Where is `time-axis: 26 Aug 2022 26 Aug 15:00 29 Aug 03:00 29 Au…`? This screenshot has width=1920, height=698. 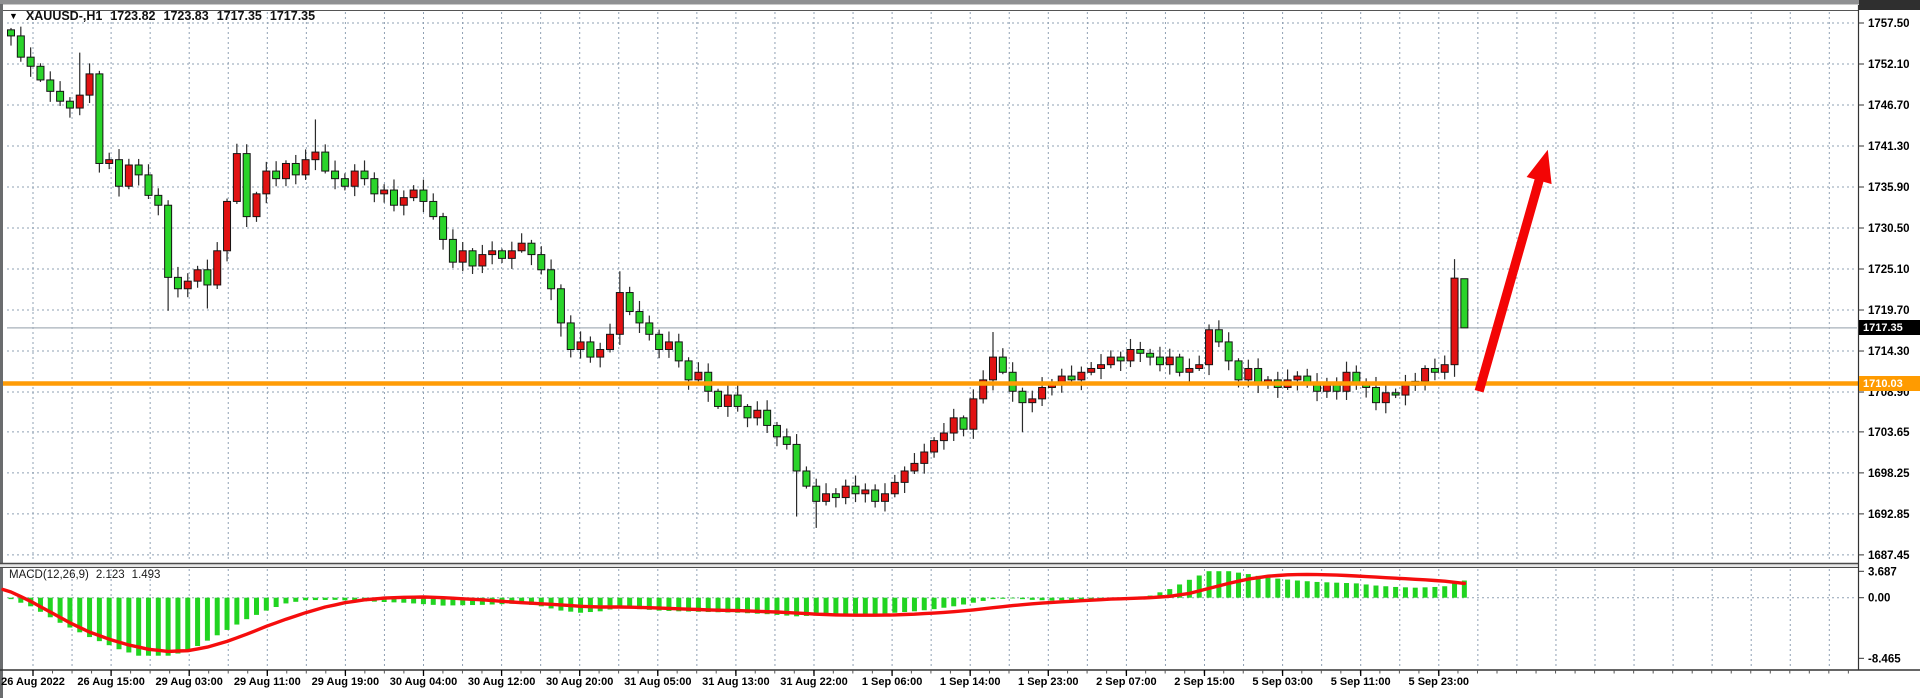 time-axis: 26 Aug 2022 26 Aug 15:00 29 Aug 03:00 29 Au… is located at coordinates (930, 684).